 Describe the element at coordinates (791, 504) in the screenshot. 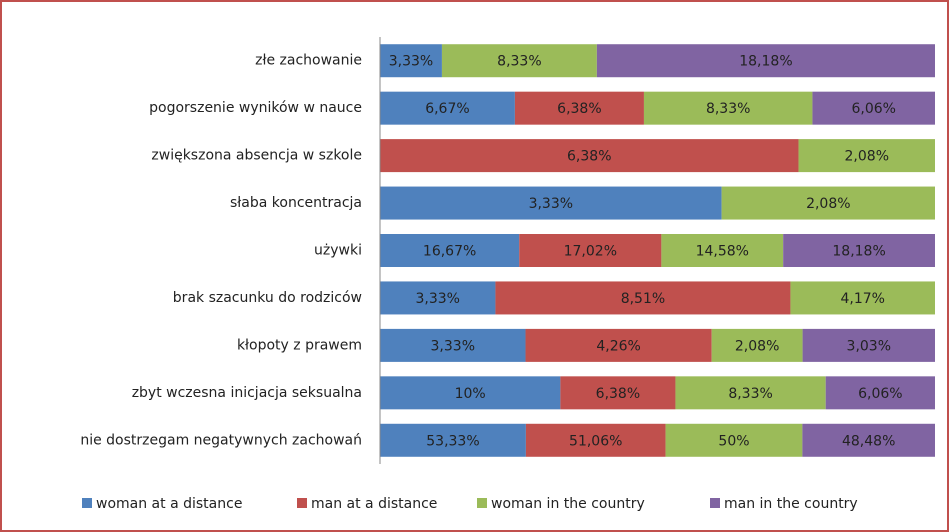

I see `legend-label: man in the country` at that location.